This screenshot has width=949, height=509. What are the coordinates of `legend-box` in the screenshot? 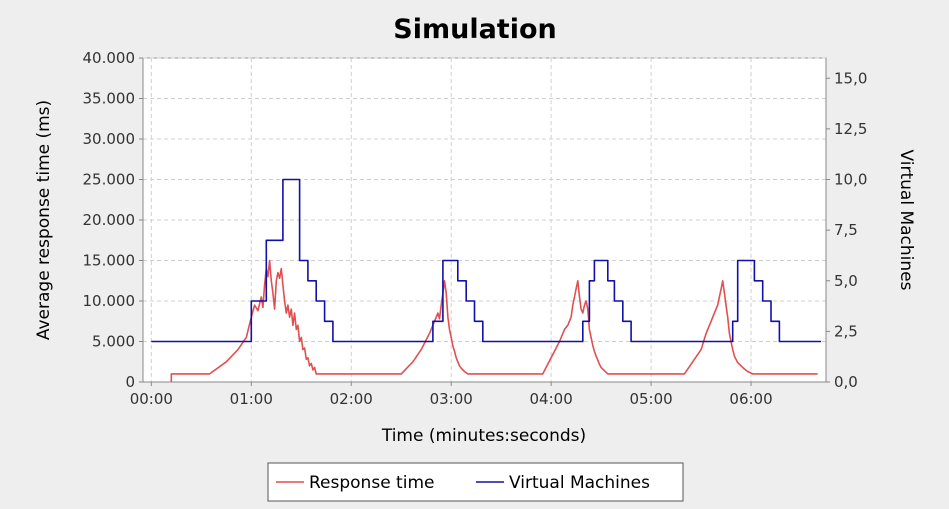 It's located at (475, 482).